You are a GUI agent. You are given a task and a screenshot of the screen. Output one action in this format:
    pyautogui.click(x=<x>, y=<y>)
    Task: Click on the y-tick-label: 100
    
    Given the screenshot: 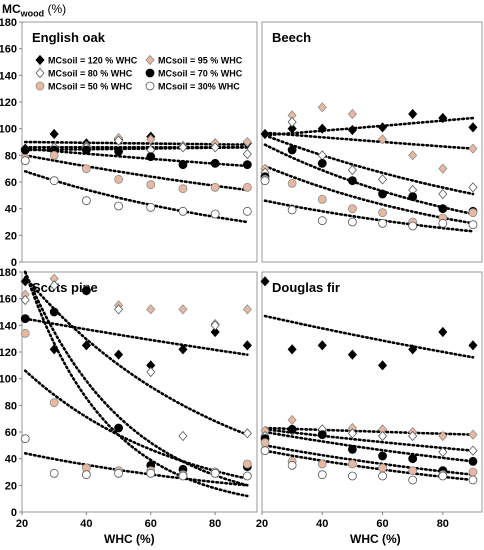 What is the action you would take?
    pyautogui.click(x=8, y=130)
    